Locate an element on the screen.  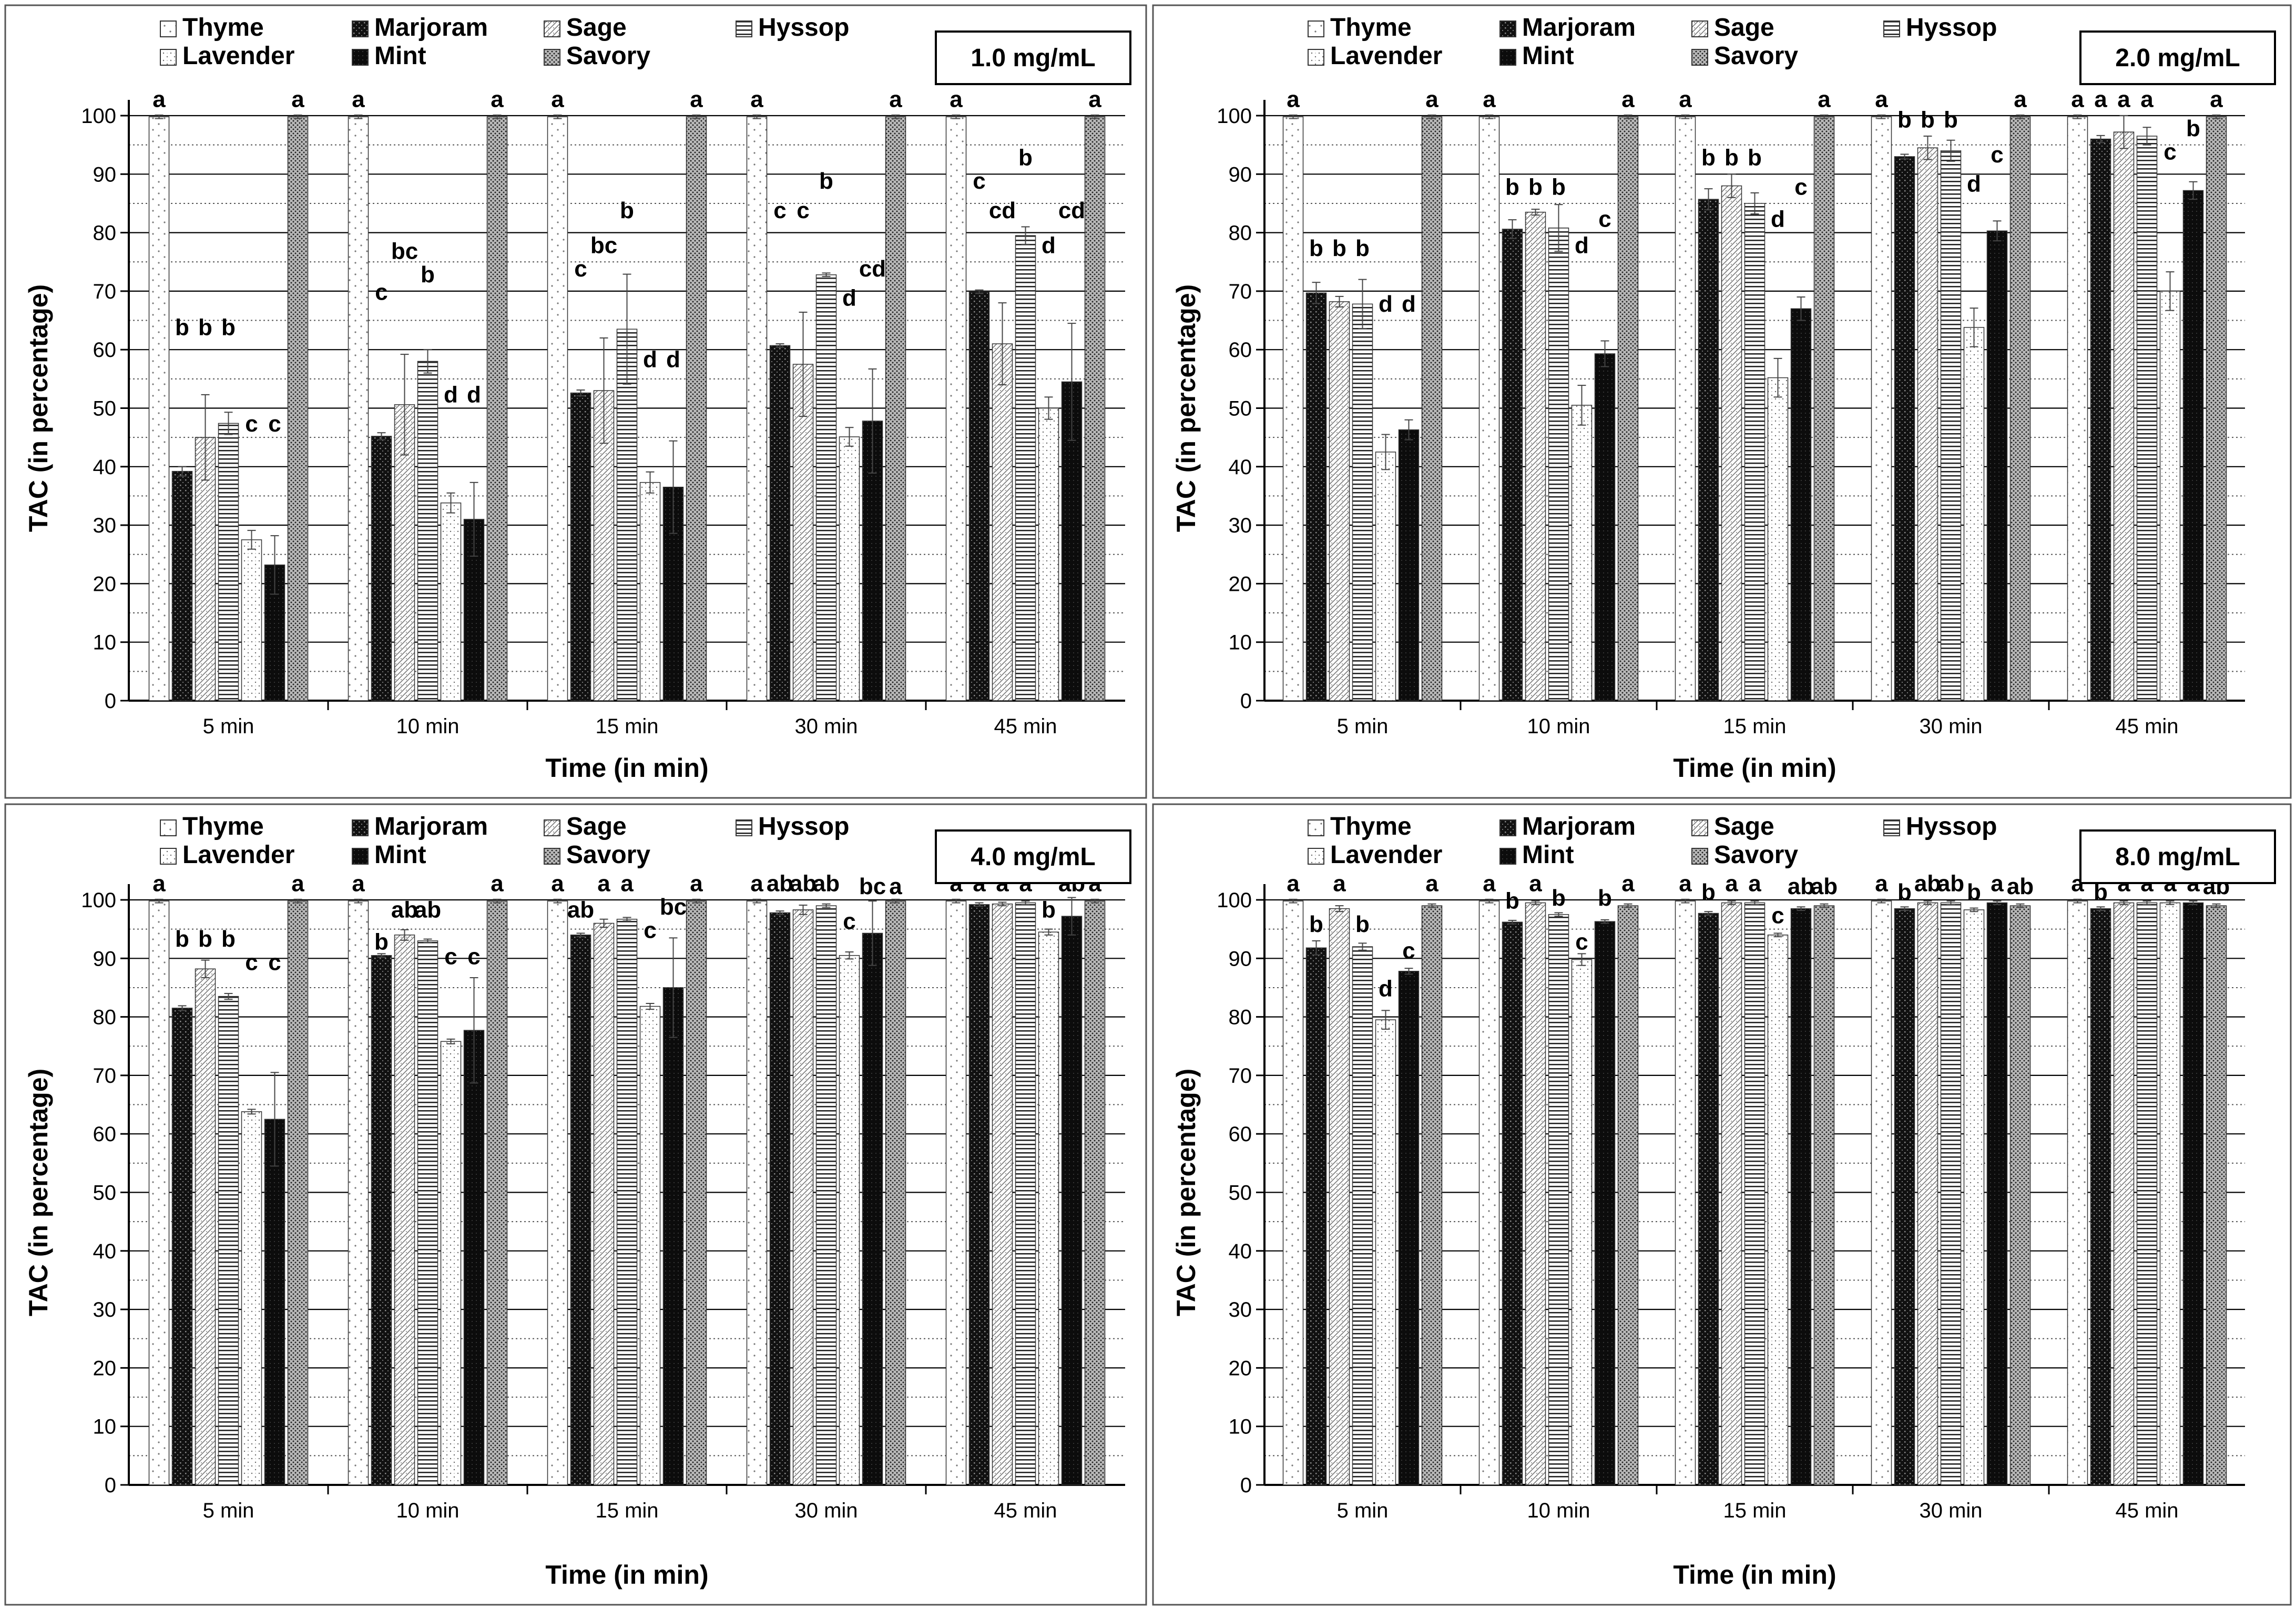
x-tick-label: 30 min is located at coordinates (1951, 726).